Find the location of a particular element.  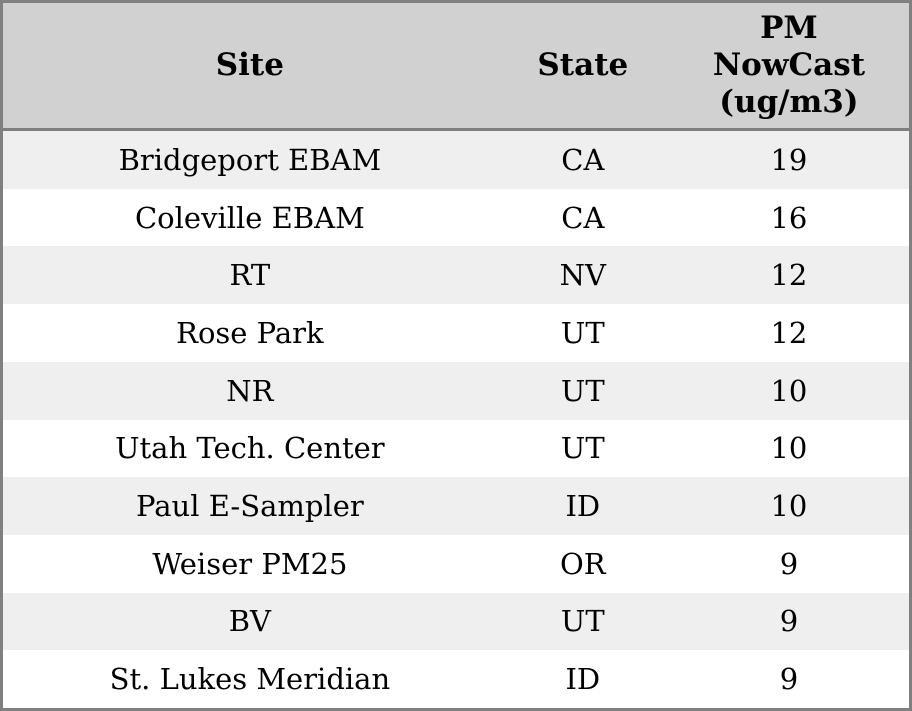

cell-site: Rose Park is located at coordinates (250, 332).